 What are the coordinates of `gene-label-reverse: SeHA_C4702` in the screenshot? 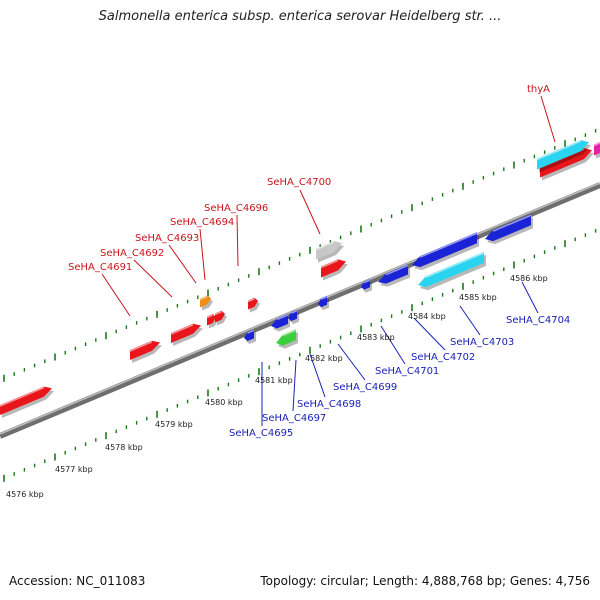 It's located at (443, 357).